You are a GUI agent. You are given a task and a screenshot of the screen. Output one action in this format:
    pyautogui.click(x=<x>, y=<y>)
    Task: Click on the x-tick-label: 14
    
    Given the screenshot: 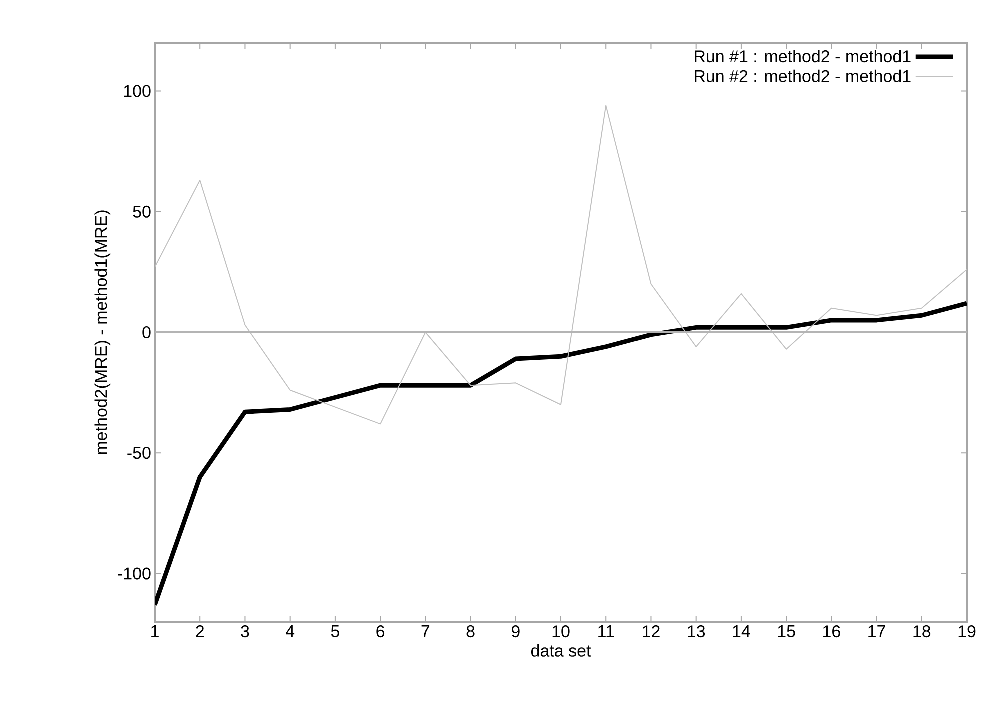 What is the action you would take?
    pyautogui.click(x=741, y=632)
    